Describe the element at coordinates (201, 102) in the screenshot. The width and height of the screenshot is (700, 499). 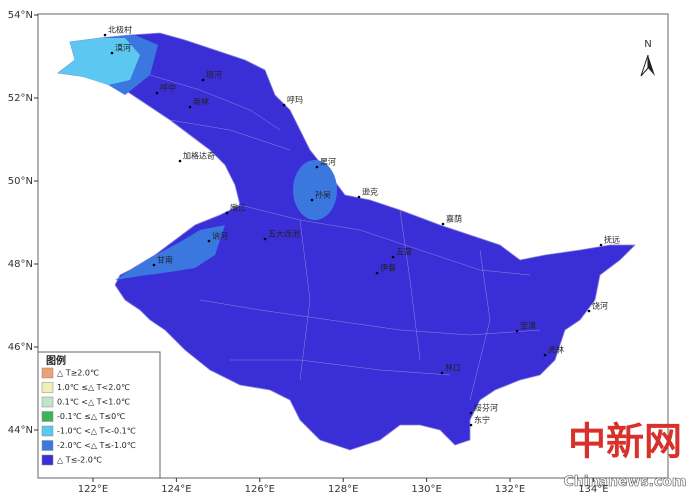
I see `city-label: 新林` at that location.